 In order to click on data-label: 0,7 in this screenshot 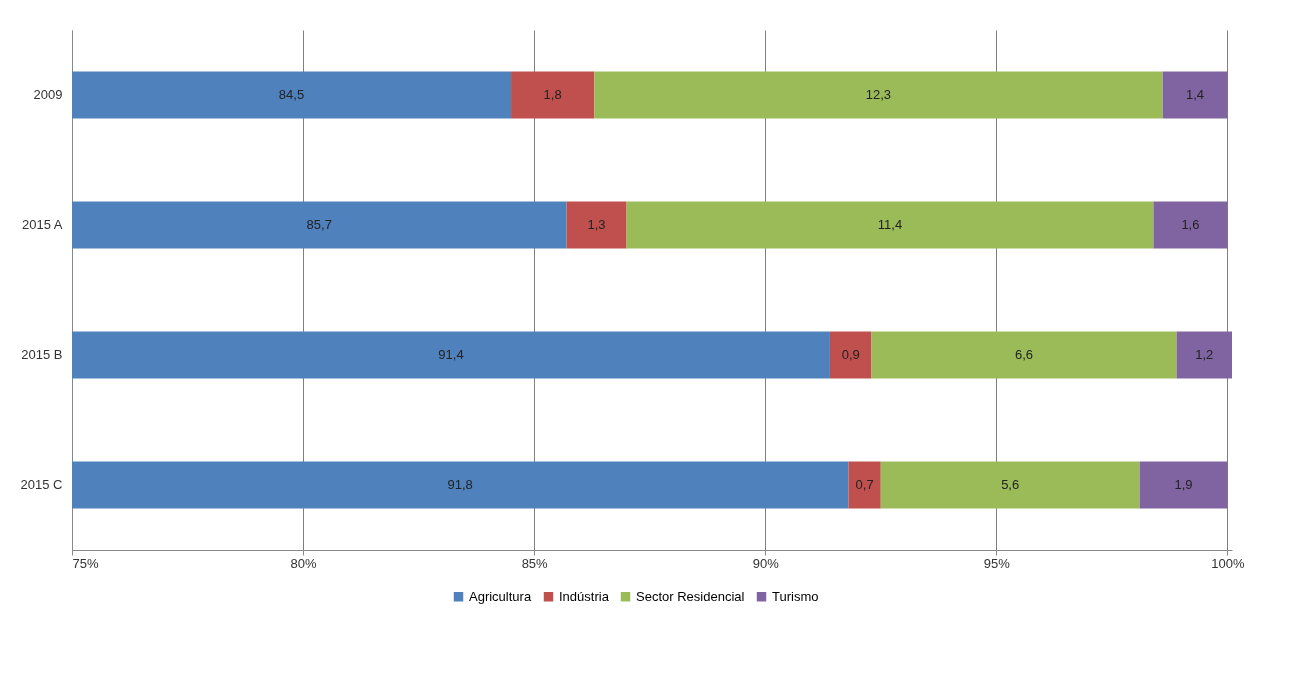, I will do `click(864, 484)`.